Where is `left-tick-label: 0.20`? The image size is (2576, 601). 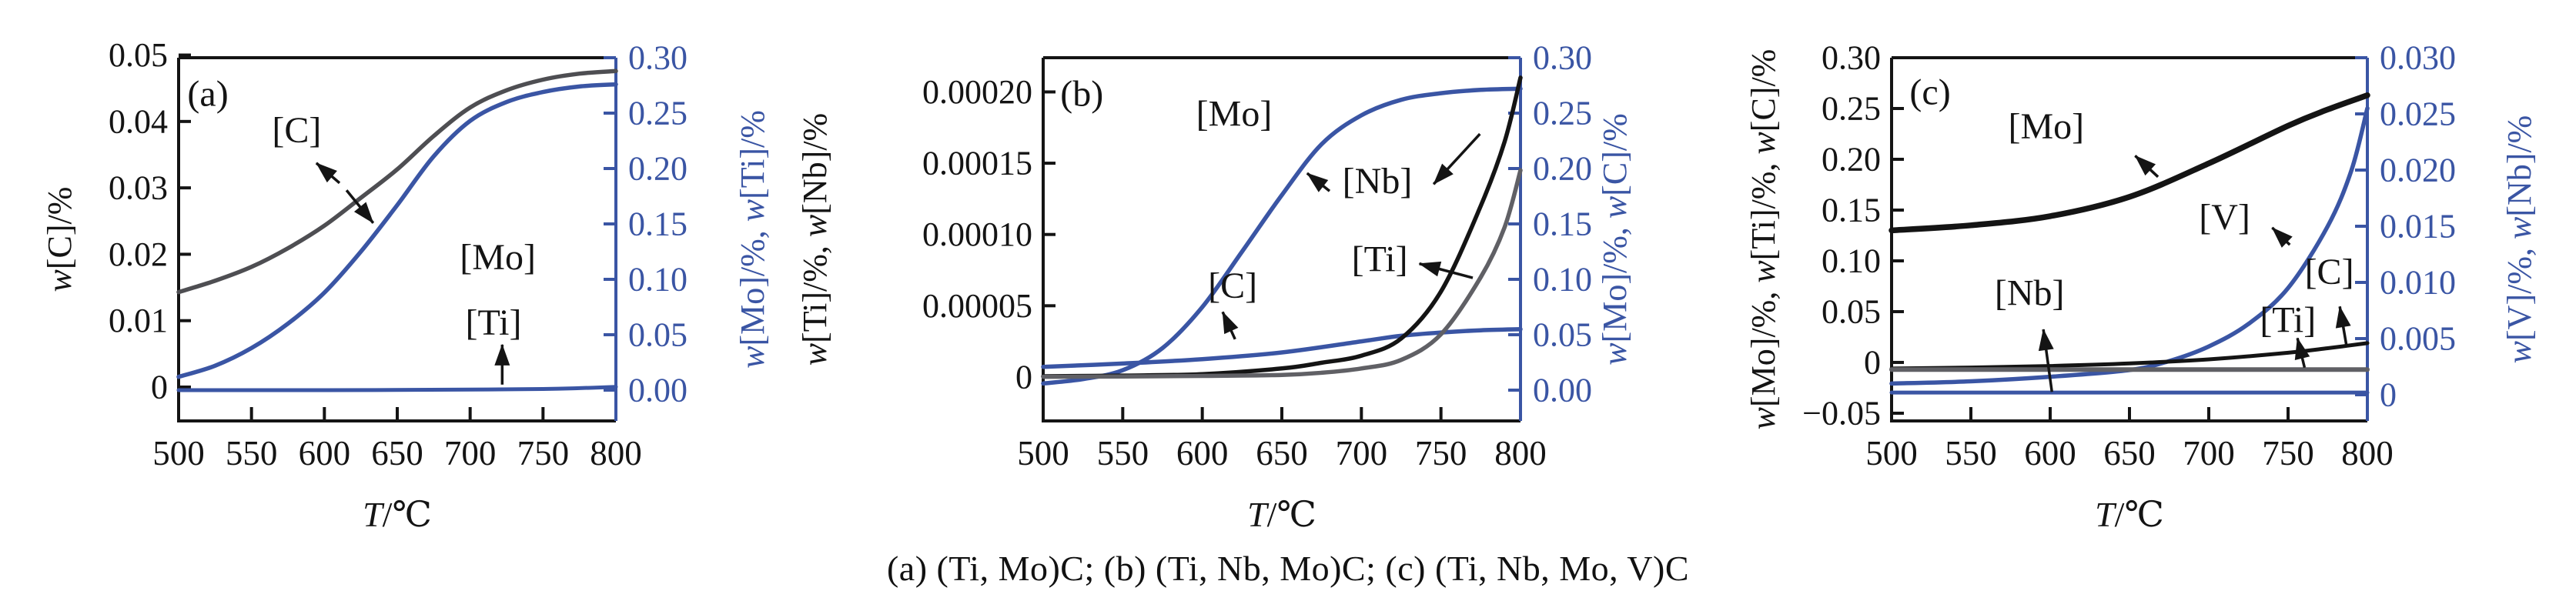
left-tick-label: 0.20 is located at coordinates (1851, 159).